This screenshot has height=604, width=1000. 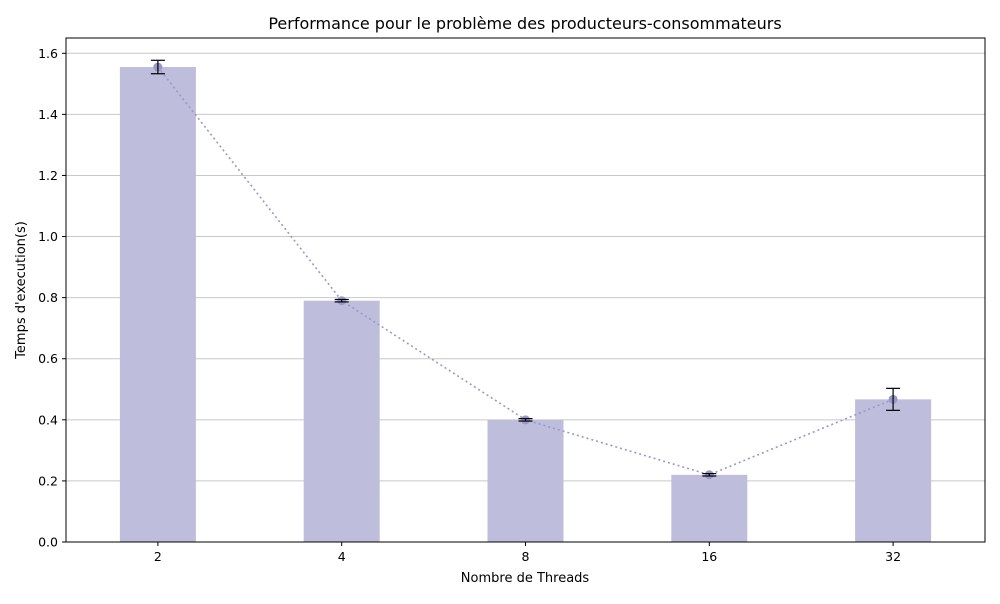 I want to click on x-tick-label: 2, so click(x=158, y=556).